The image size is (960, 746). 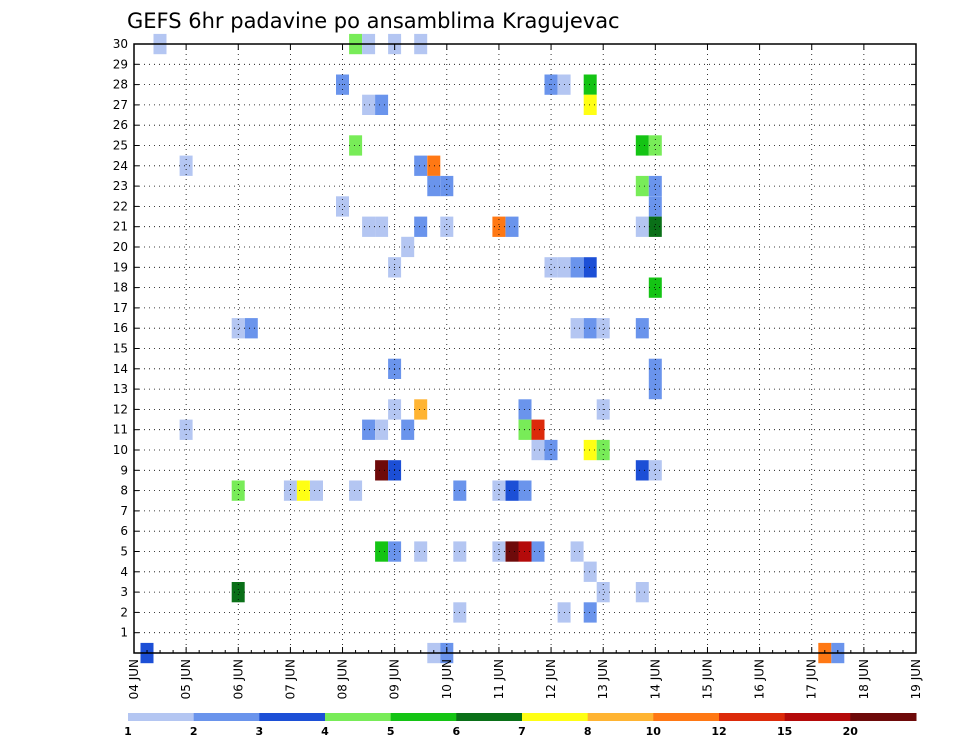 What do you see at coordinates (588, 731) in the screenshot?
I see `colorbar-label: 8` at bounding box center [588, 731].